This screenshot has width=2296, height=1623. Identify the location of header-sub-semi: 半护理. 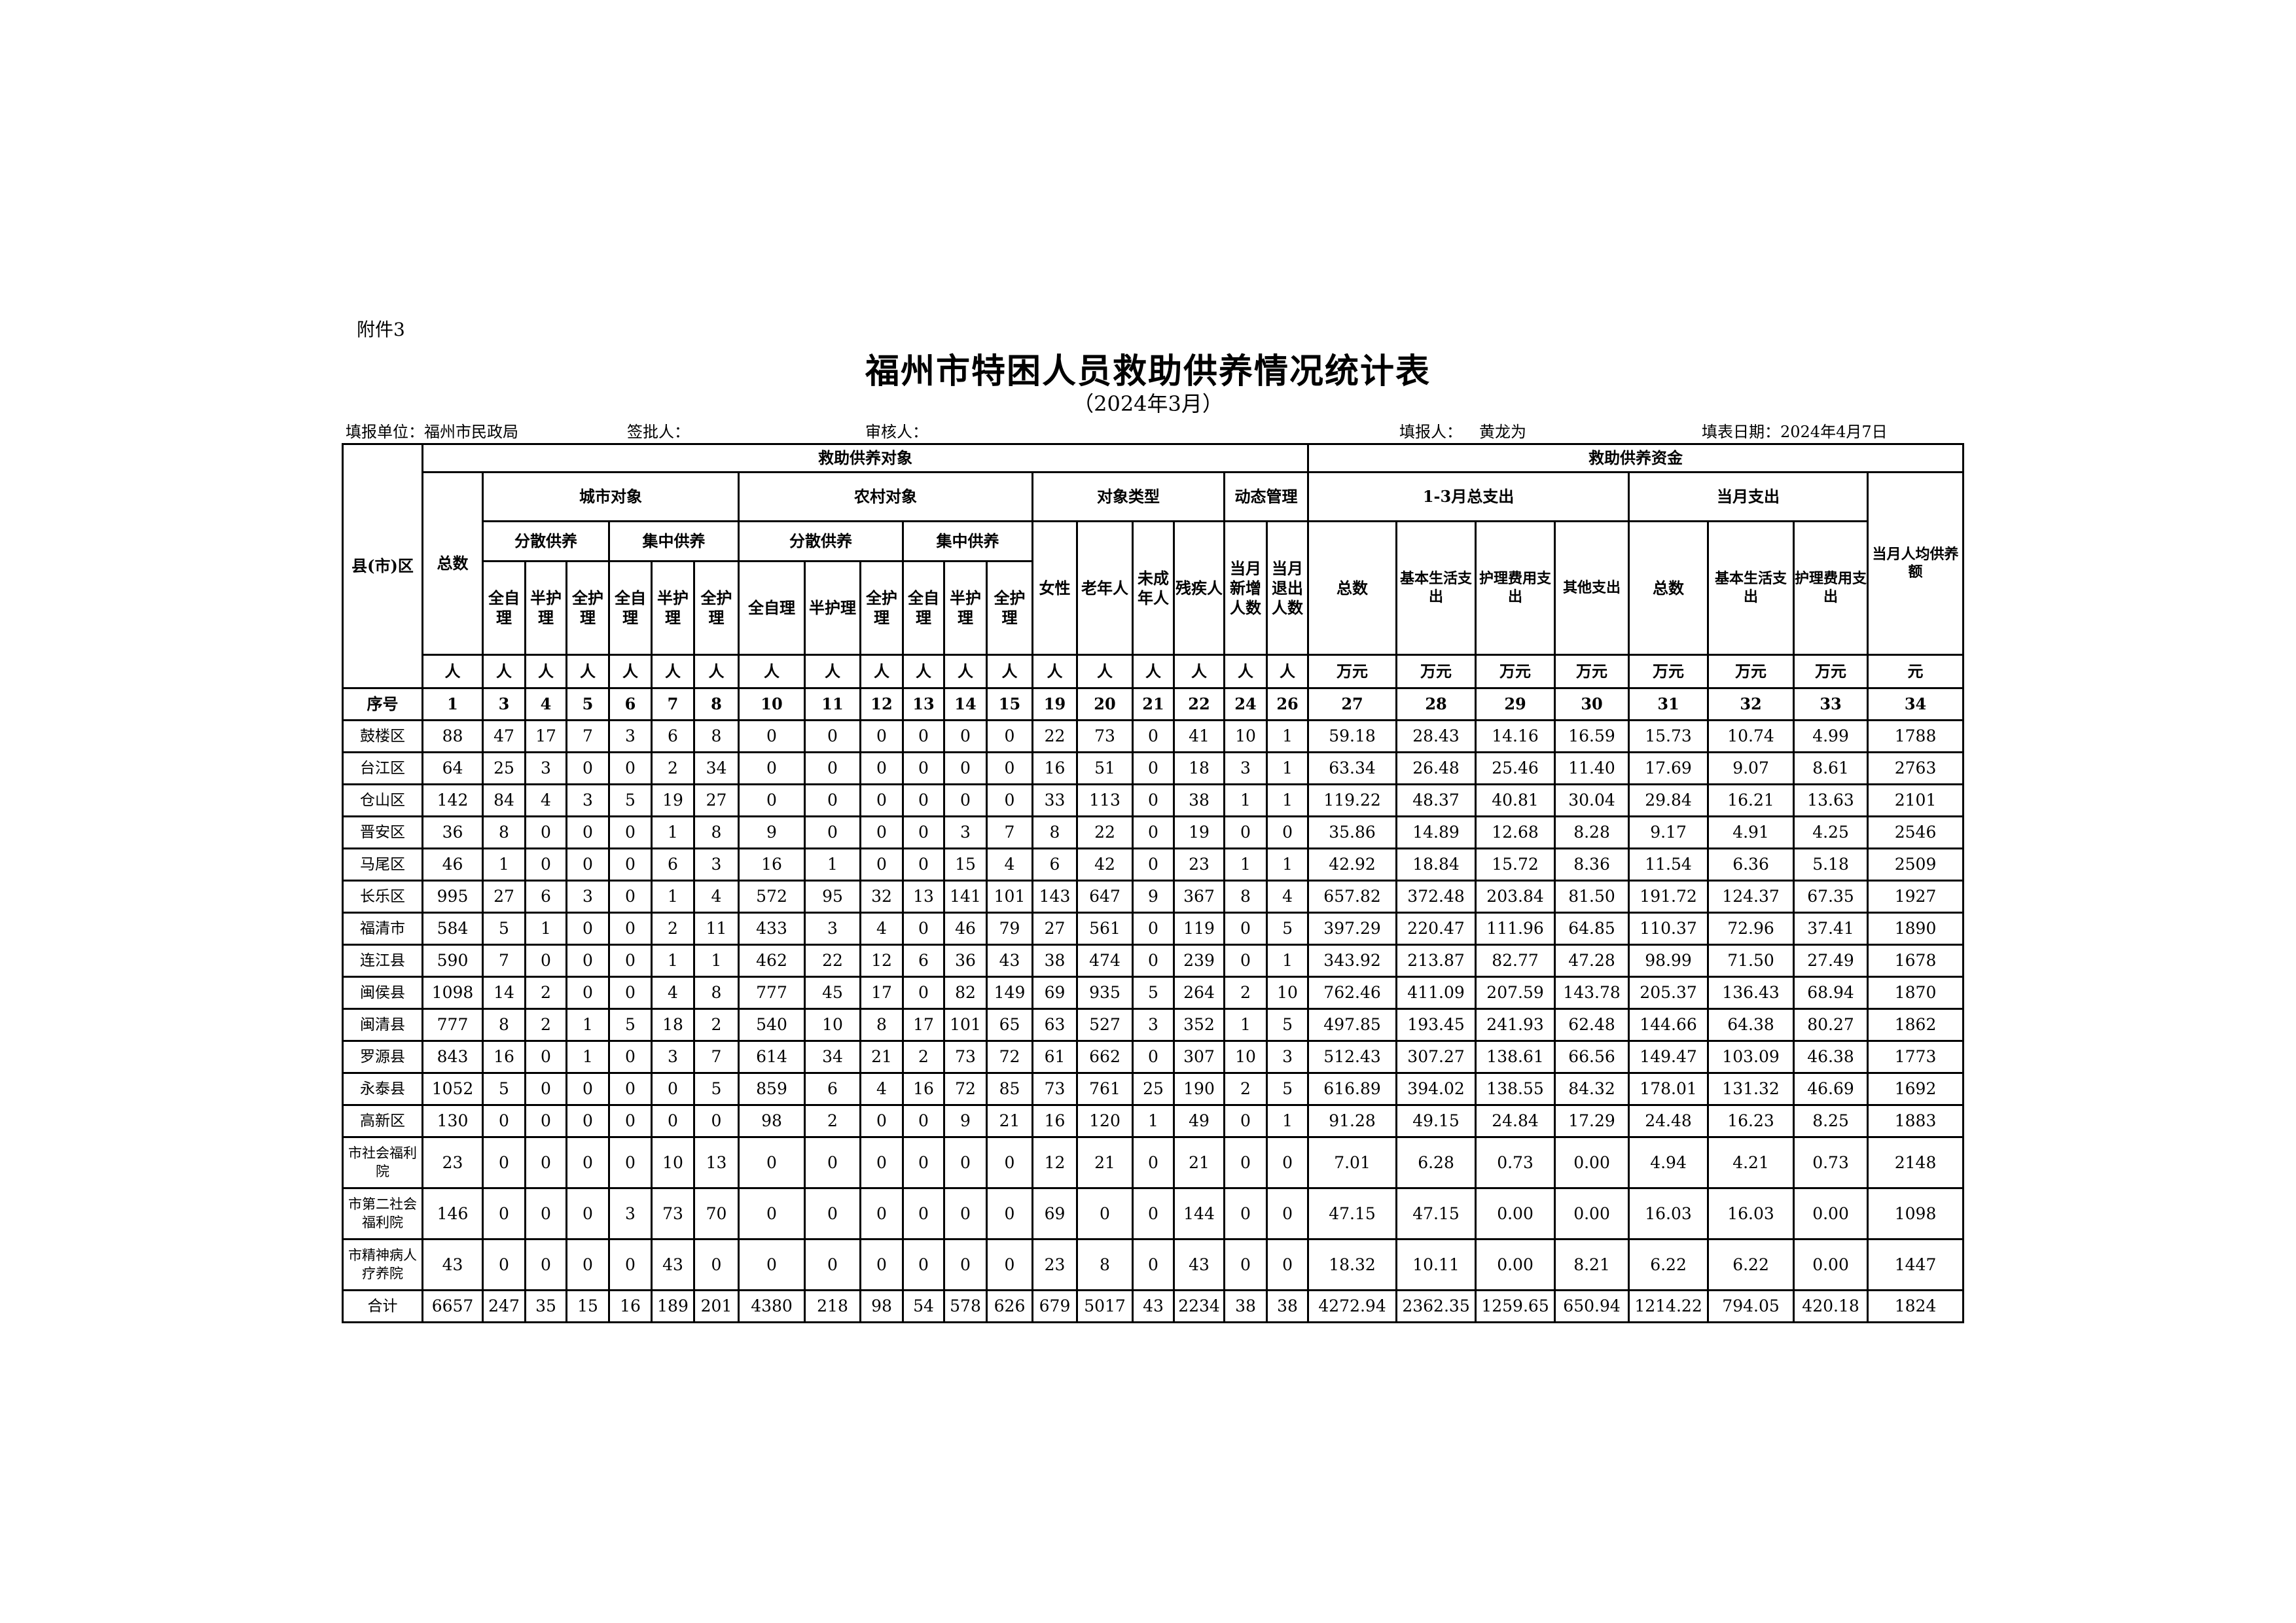
(673, 608).